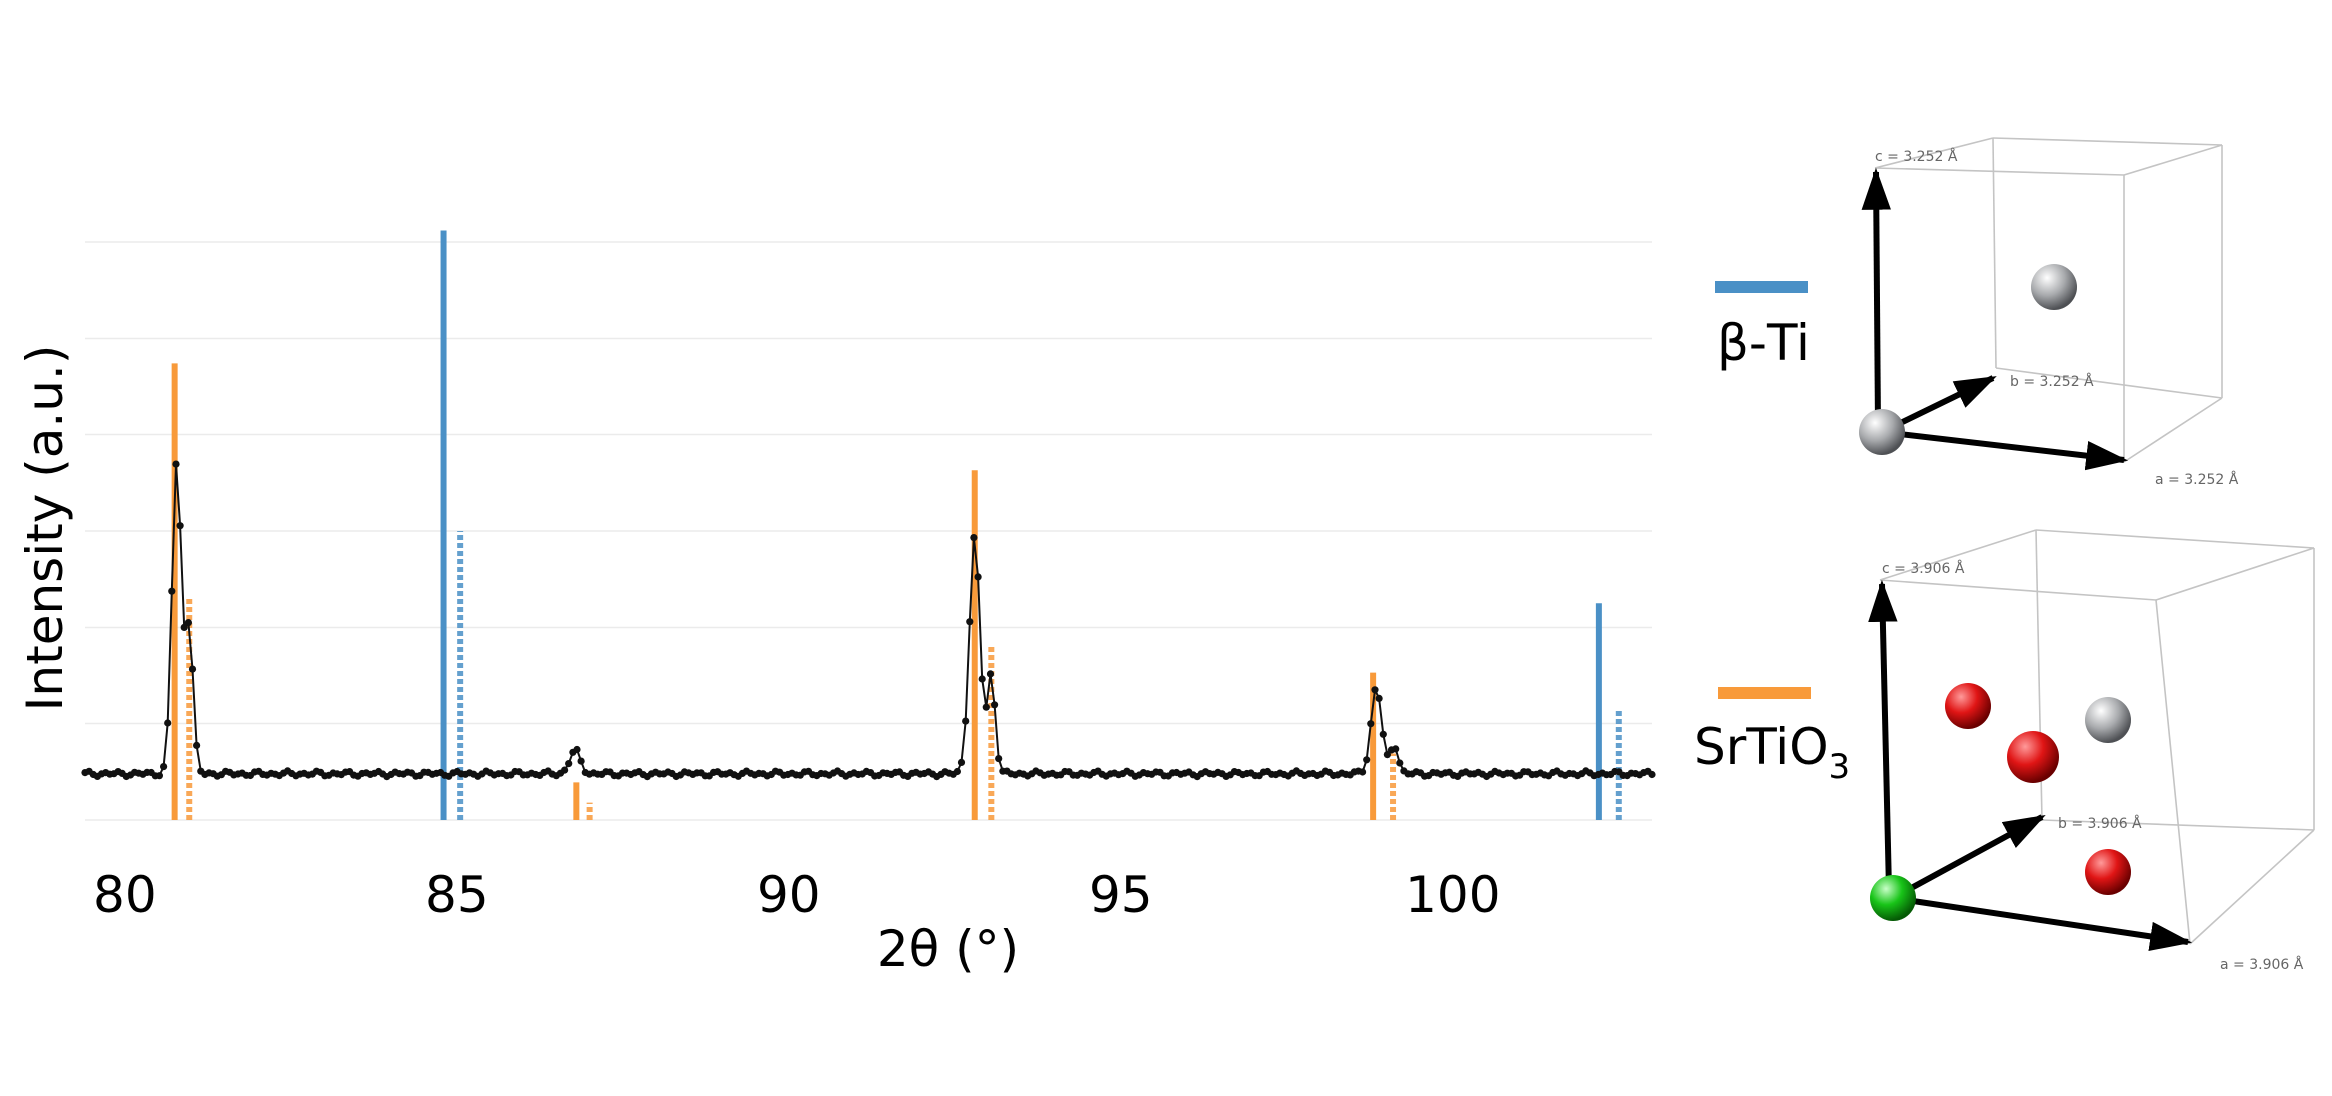 This screenshot has height=1096, width=2332. What do you see at coordinates (1882, 432) in the screenshot?
I see `ti-atom-origin` at bounding box center [1882, 432].